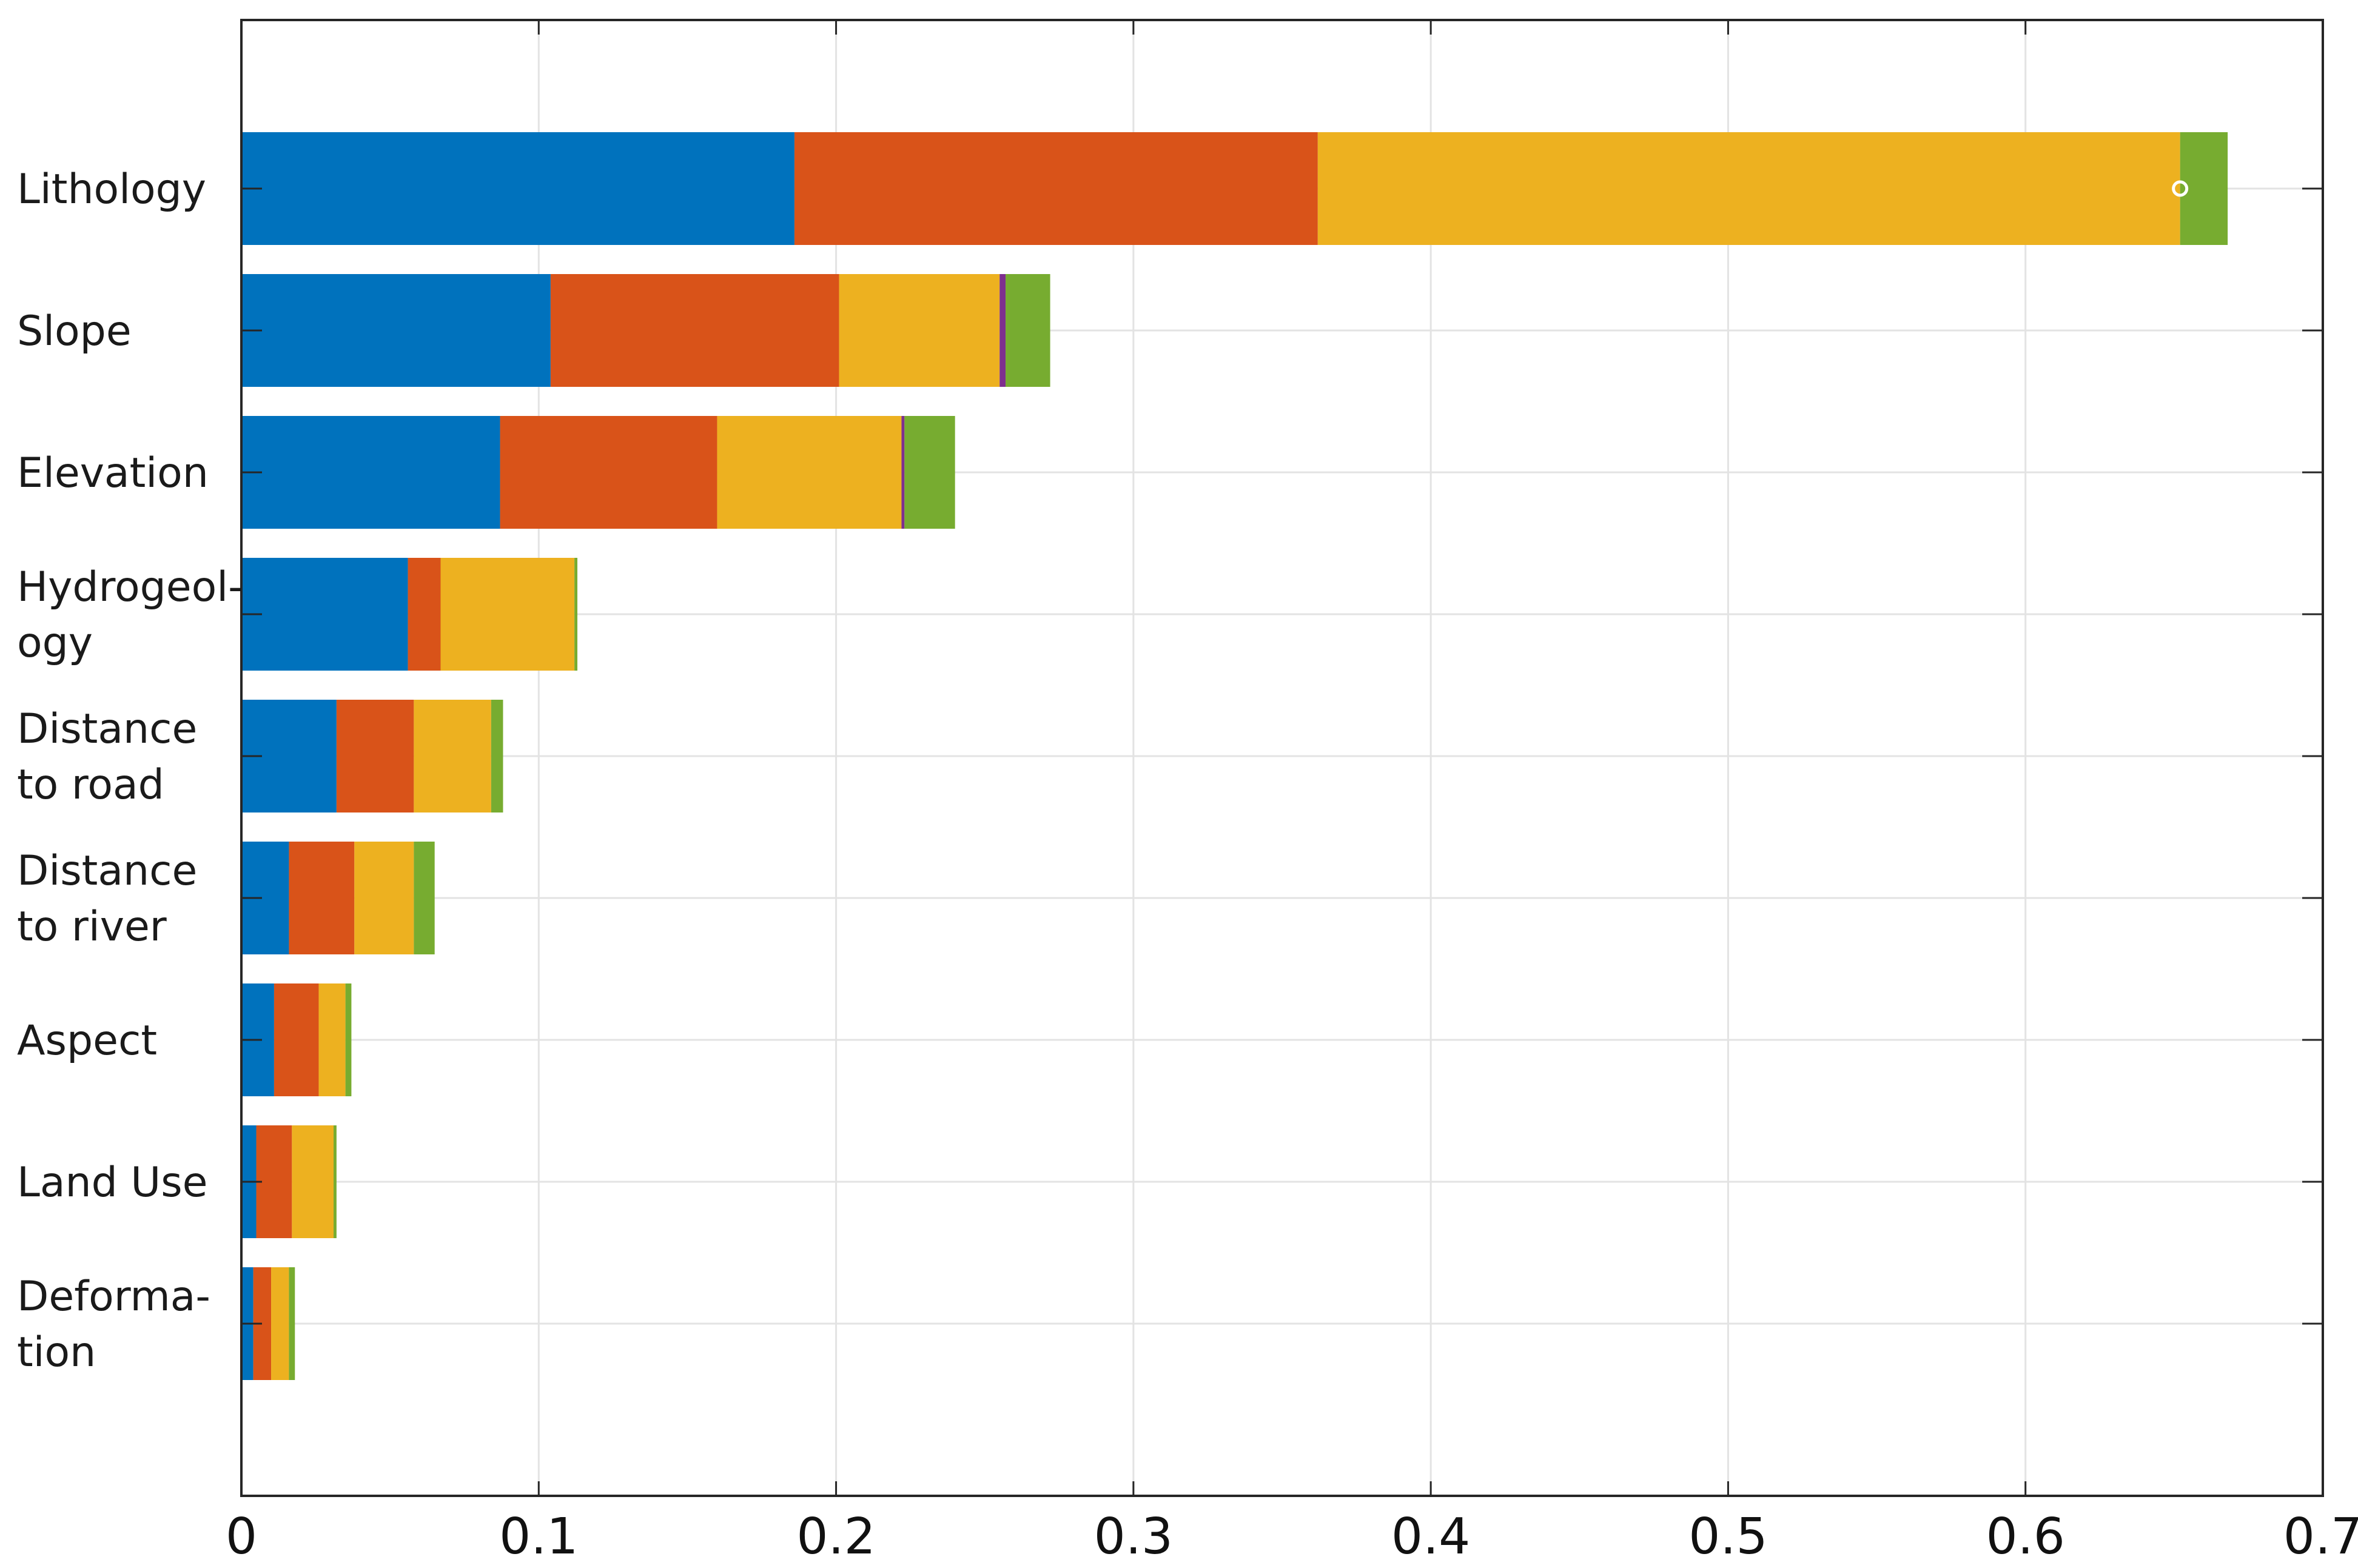 The width and height of the screenshot is (2358, 1568). Describe the element at coordinates (539, 1537) in the screenshot. I see `x-tick-label: 0.1` at that location.